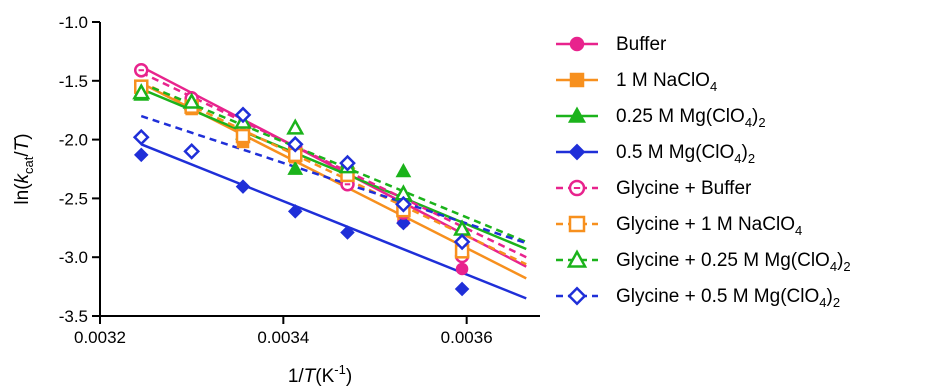 Image resolution: width=925 pixels, height=391 pixels. Describe the element at coordinates (733, 262) in the screenshot. I see `legend-label-series-7: Glycine + 0.25 M Mg(ClO4)2` at that location.